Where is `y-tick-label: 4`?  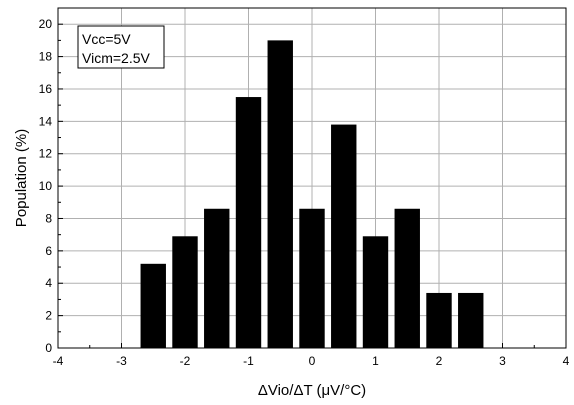
y-tick-label: 4 is located at coordinates (48, 283).